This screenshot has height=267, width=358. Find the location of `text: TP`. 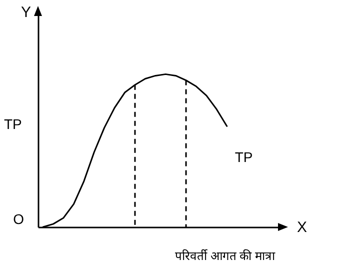

text: TP is located at coordinates (13, 124).